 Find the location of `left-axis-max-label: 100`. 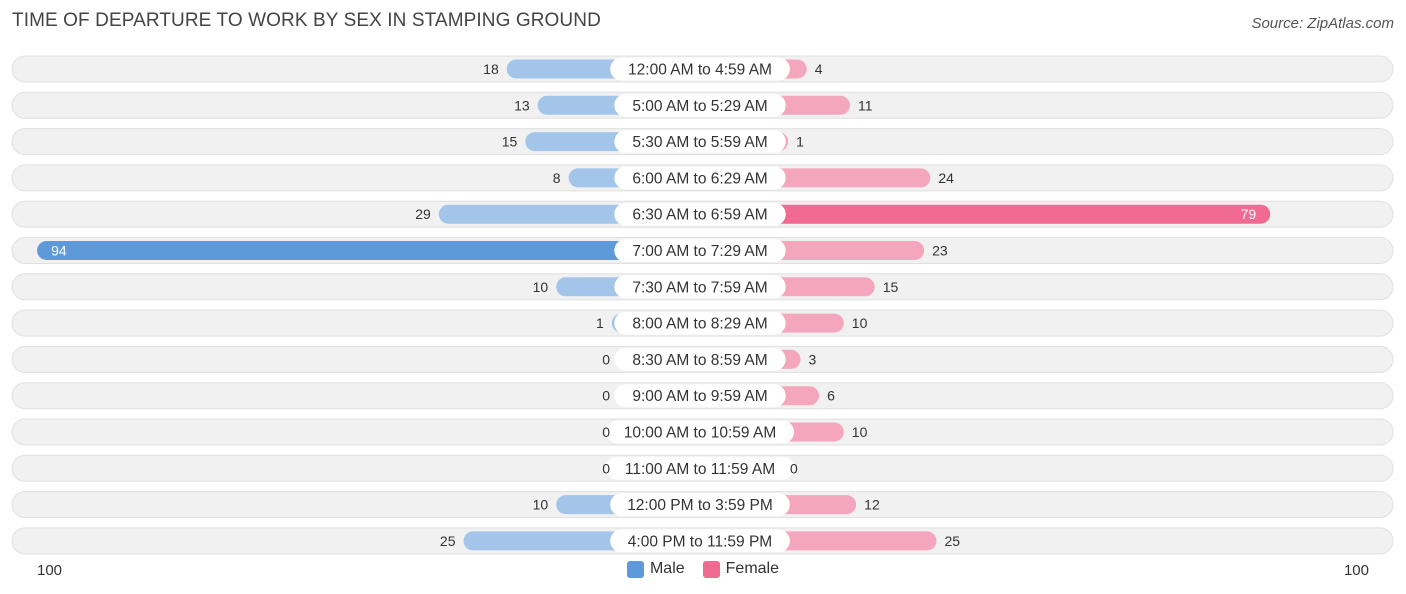

left-axis-max-label: 100 is located at coordinates (50, 570).